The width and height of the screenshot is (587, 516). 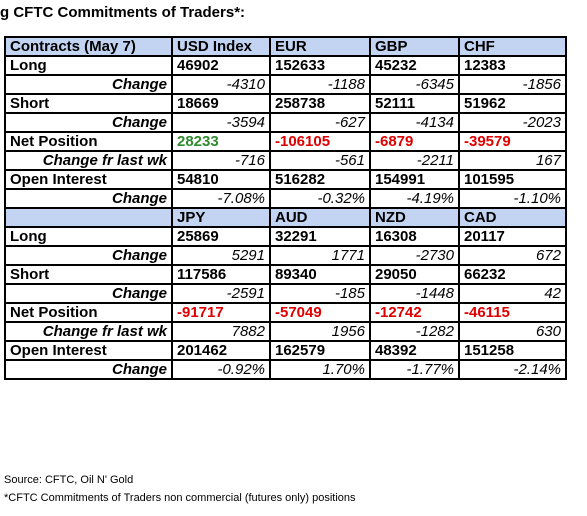 I want to click on header-cell: EUR, so click(x=320, y=46).